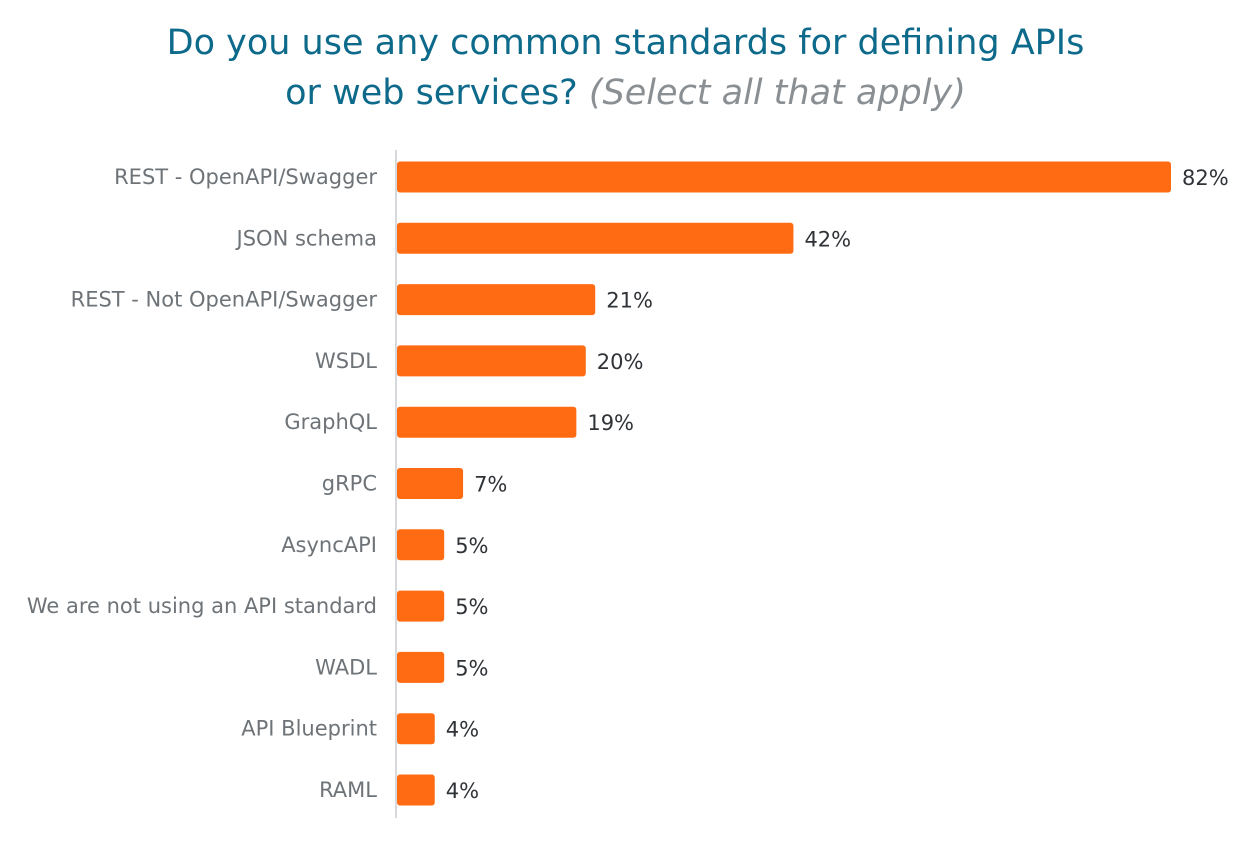 This screenshot has height=841, width=1251. What do you see at coordinates (777, 93) in the screenshot?
I see `title-note: (Select all that apply)` at bounding box center [777, 93].